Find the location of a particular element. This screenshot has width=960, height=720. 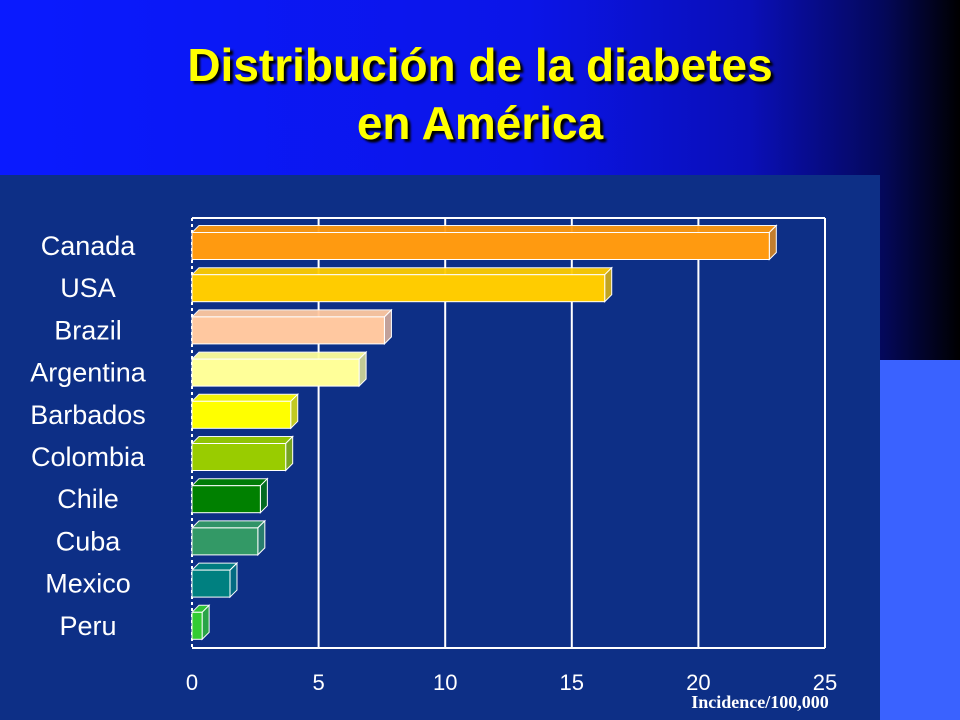

category-label: Canada is located at coordinates (89, 246).